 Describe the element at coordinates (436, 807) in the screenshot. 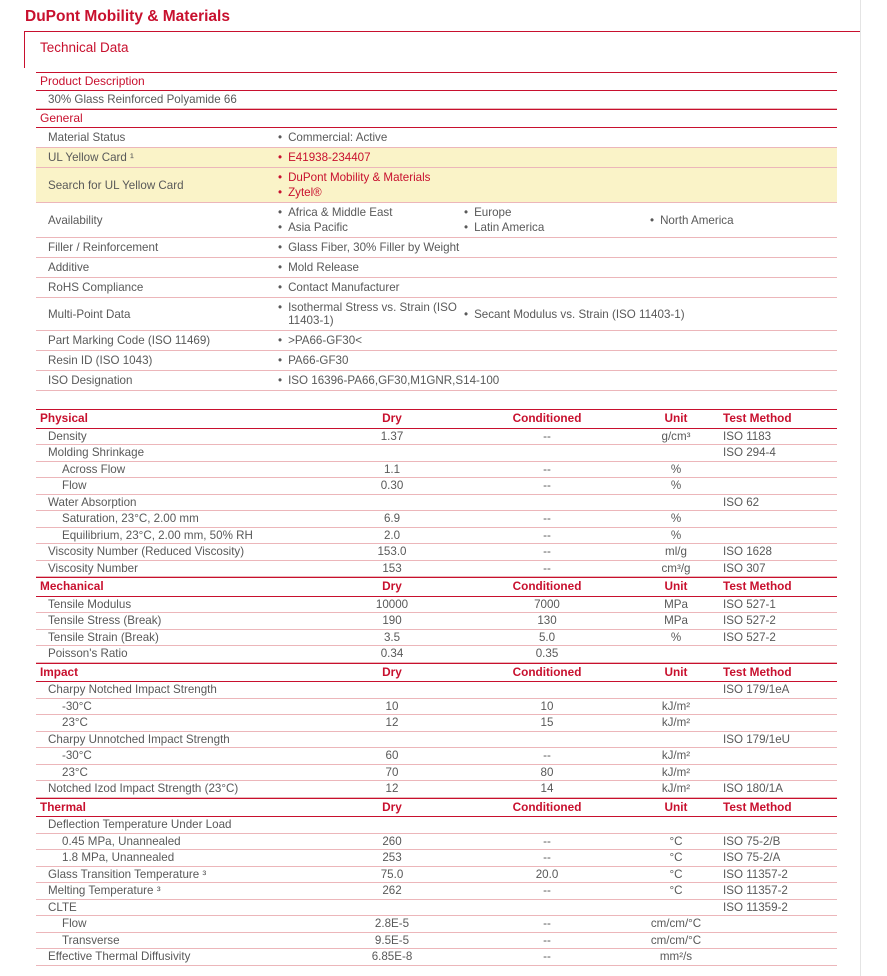

I see `table-section-header: Thermal Dry Conditioned Unit Test Method` at that location.